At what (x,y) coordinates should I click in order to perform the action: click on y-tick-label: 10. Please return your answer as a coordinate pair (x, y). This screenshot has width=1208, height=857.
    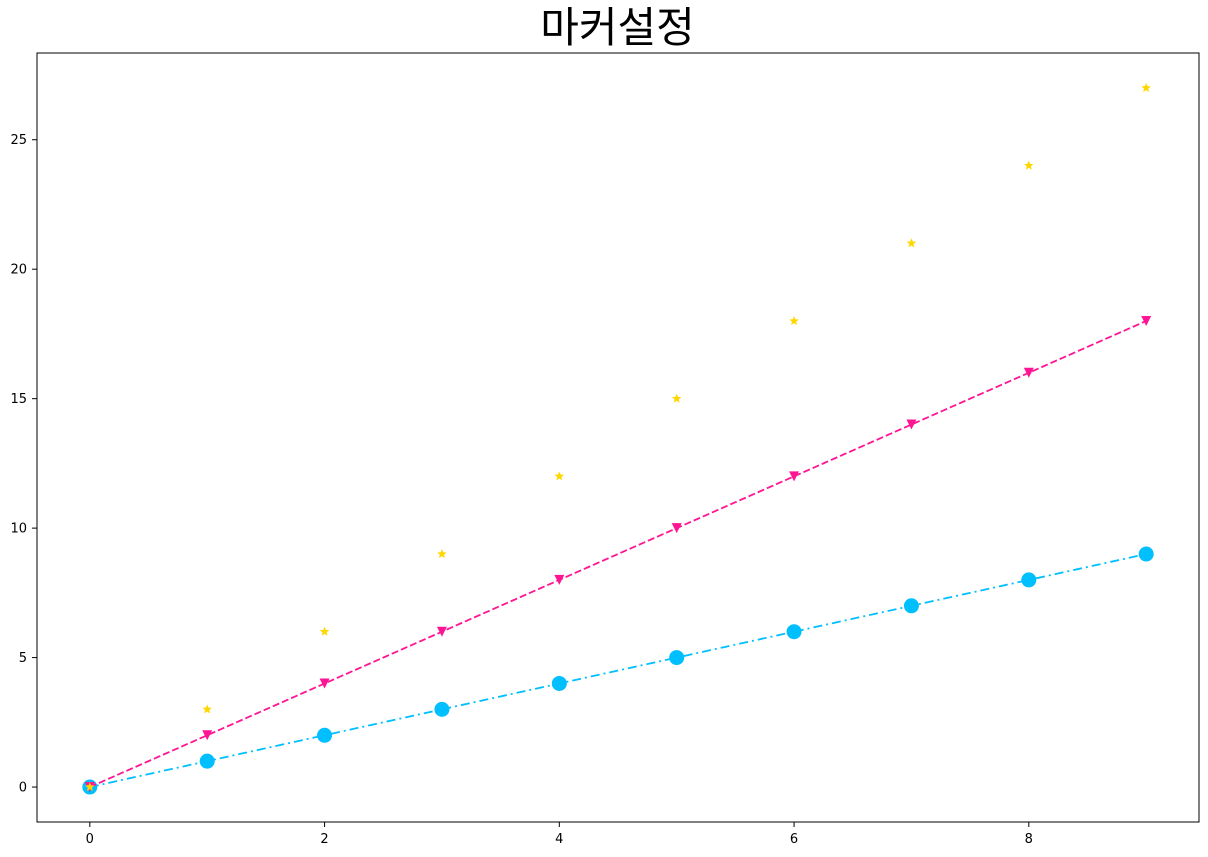
    Looking at the image, I should click on (18, 529).